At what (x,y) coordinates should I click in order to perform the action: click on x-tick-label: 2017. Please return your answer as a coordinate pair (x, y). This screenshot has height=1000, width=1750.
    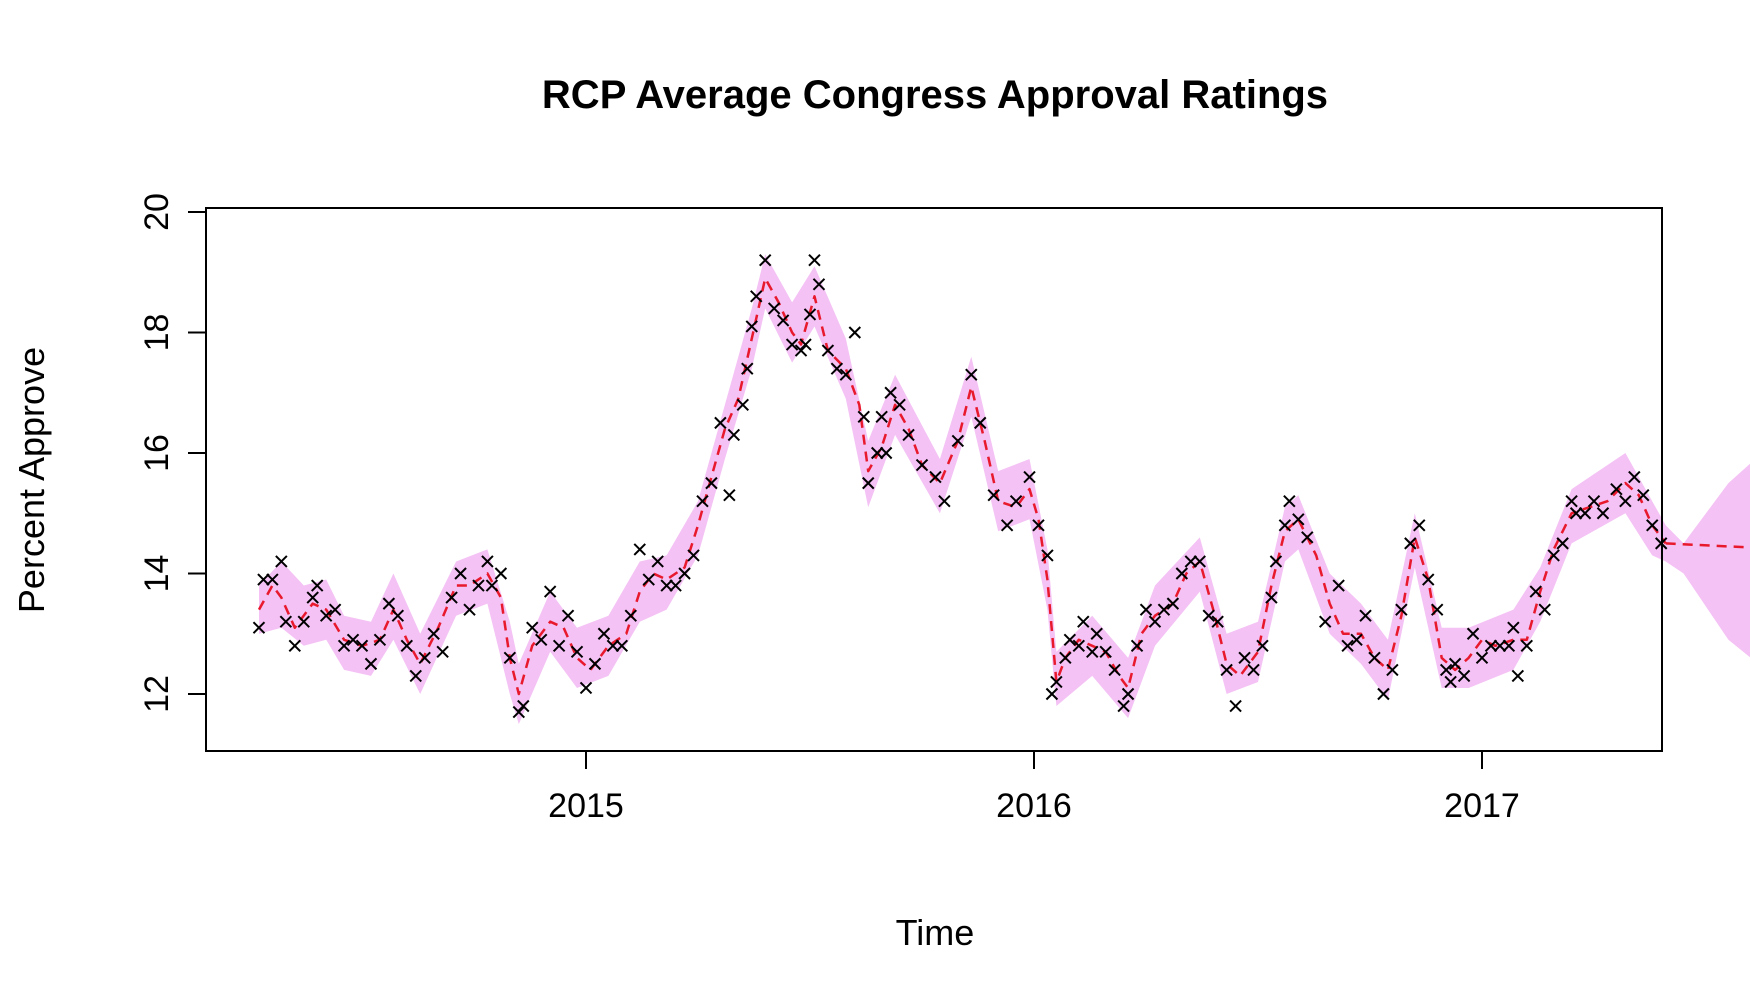
    Looking at the image, I should click on (1482, 806).